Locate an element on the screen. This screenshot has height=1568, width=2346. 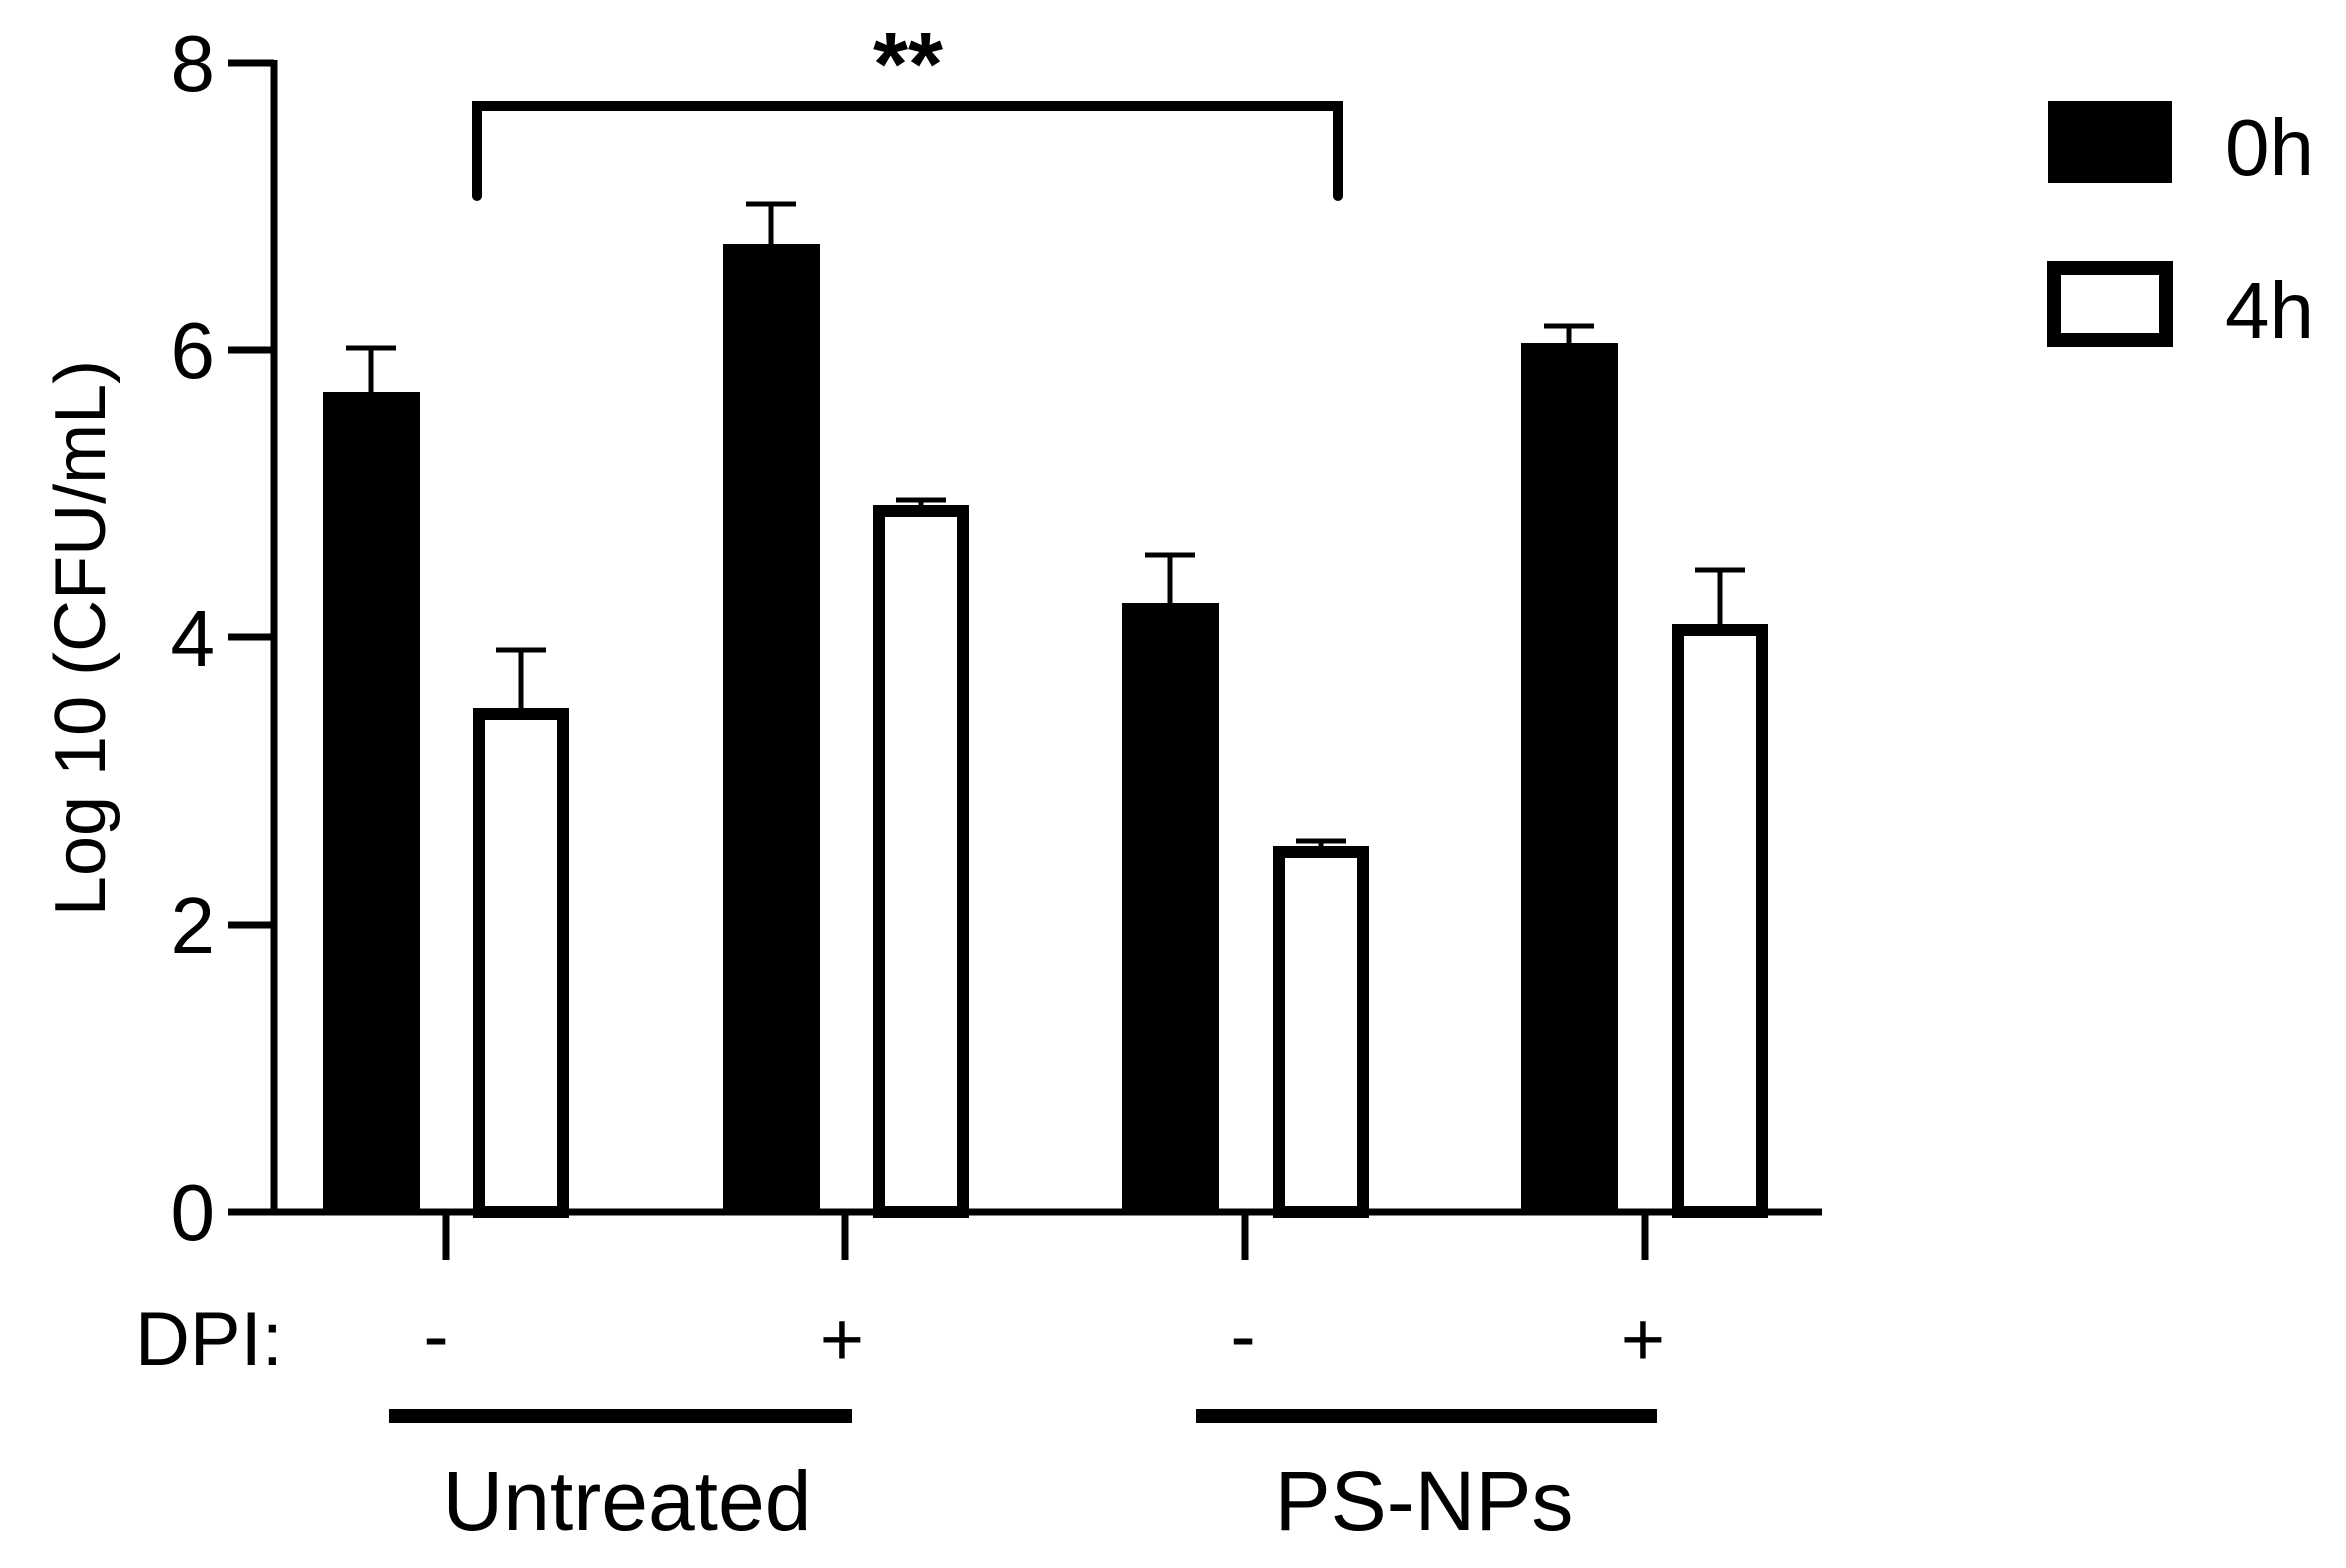
y-tick-8: 8 is located at coordinates (193, 63).